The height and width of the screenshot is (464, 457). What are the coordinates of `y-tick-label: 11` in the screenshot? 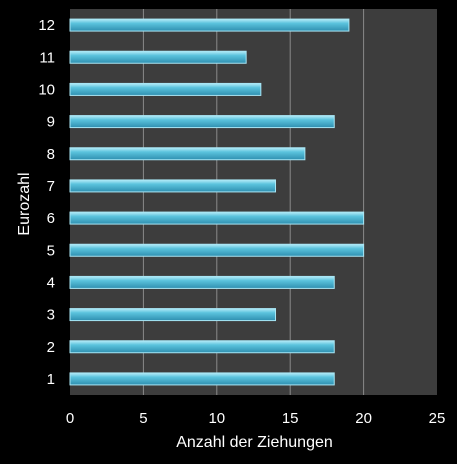 It's located at (47, 57).